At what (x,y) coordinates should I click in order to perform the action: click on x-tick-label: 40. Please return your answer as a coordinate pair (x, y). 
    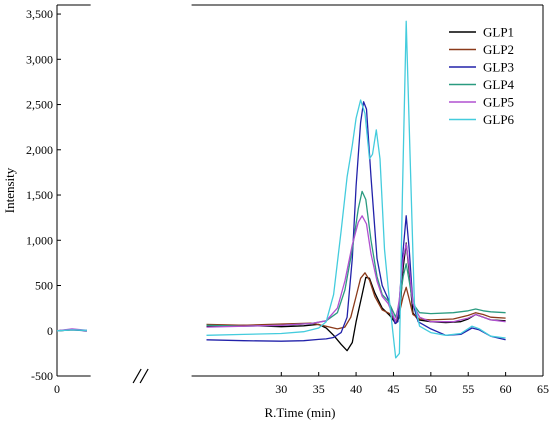
    Looking at the image, I should click on (356, 389).